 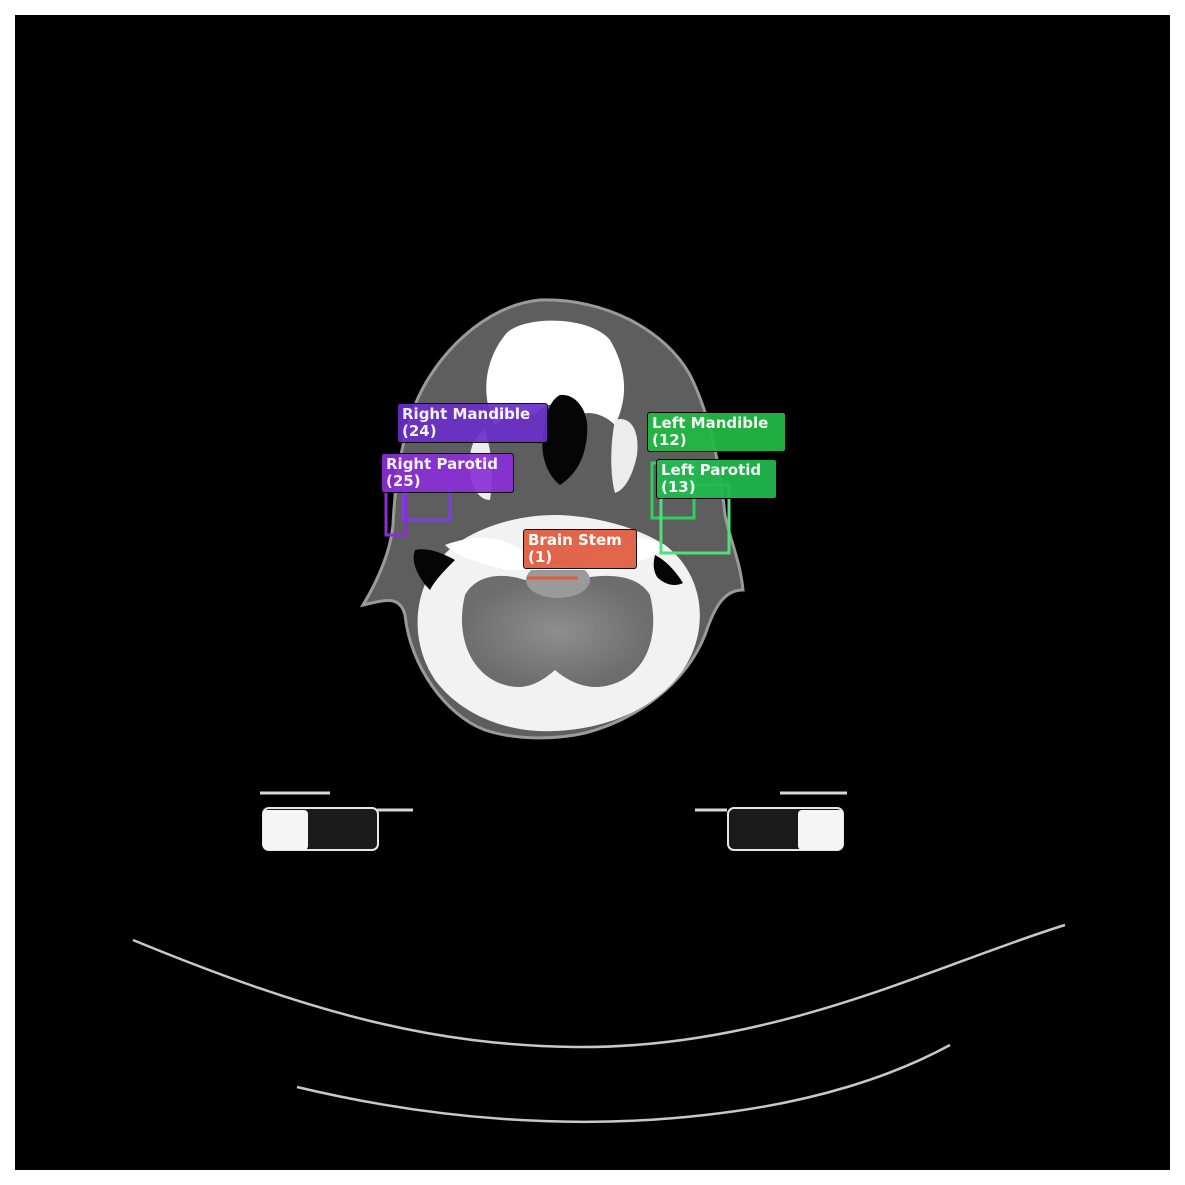 What do you see at coordinates (565, 439) in the screenshot?
I see `nasal-airway` at bounding box center [565, 439].